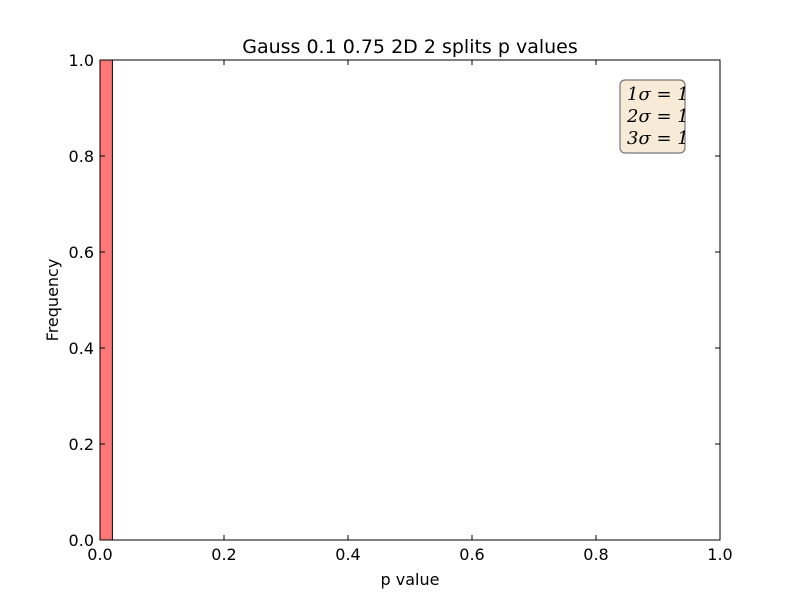  What do you see at coordinates (657, 116) in the screenshot?
I see `annotation-line-2: 2σ = 1` at bounding box center [657, 116].